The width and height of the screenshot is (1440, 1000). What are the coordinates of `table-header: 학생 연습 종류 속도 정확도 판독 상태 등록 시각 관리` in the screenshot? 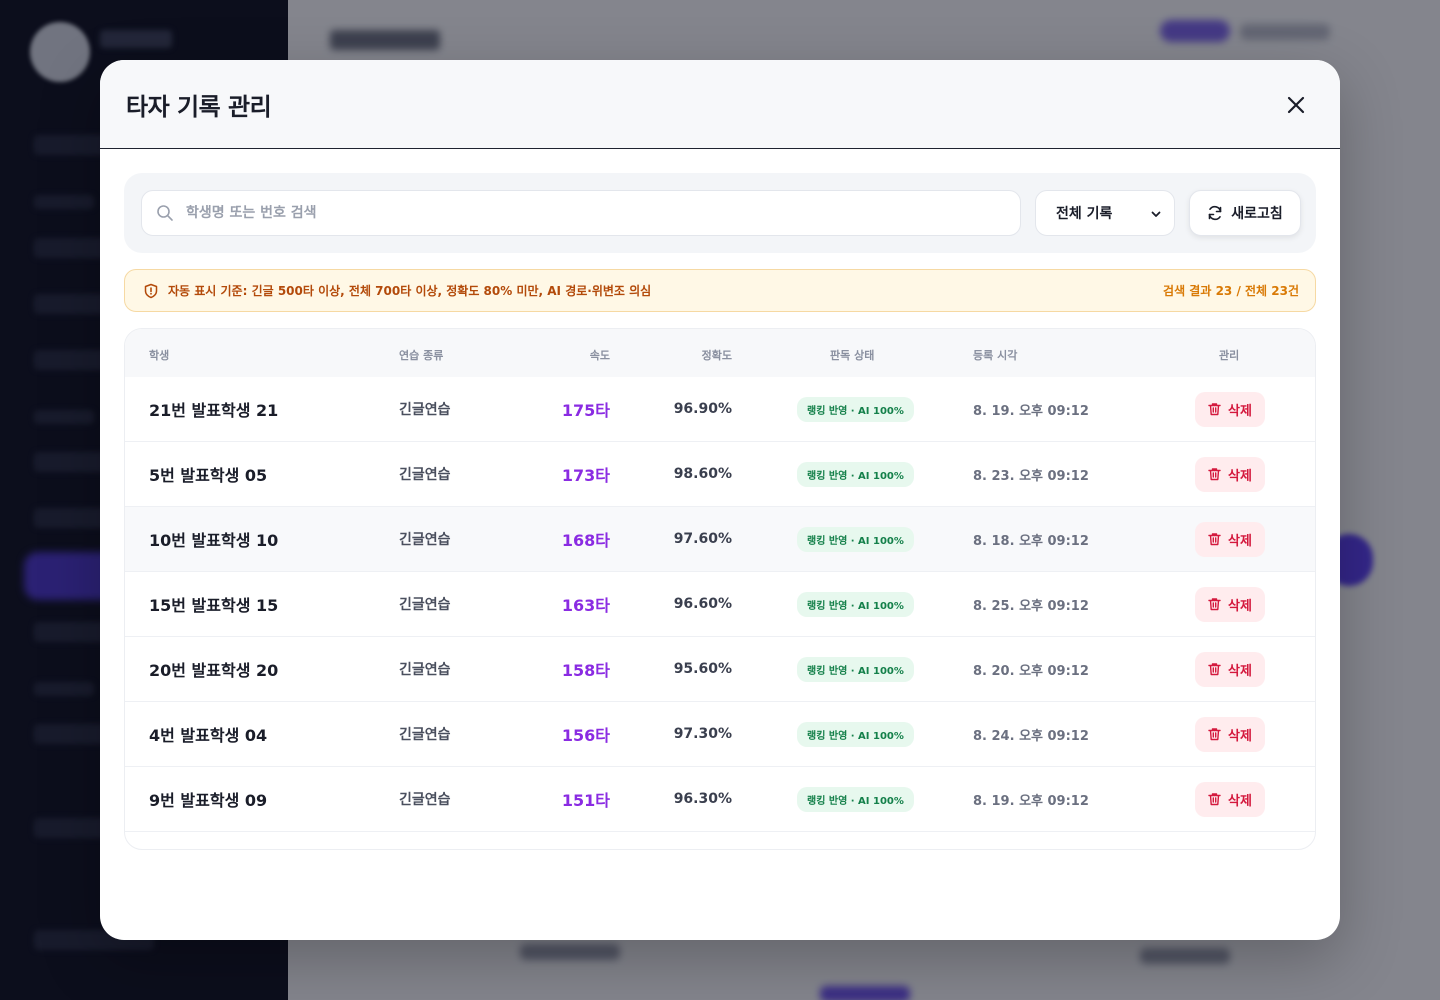 It's located at (720, 353).